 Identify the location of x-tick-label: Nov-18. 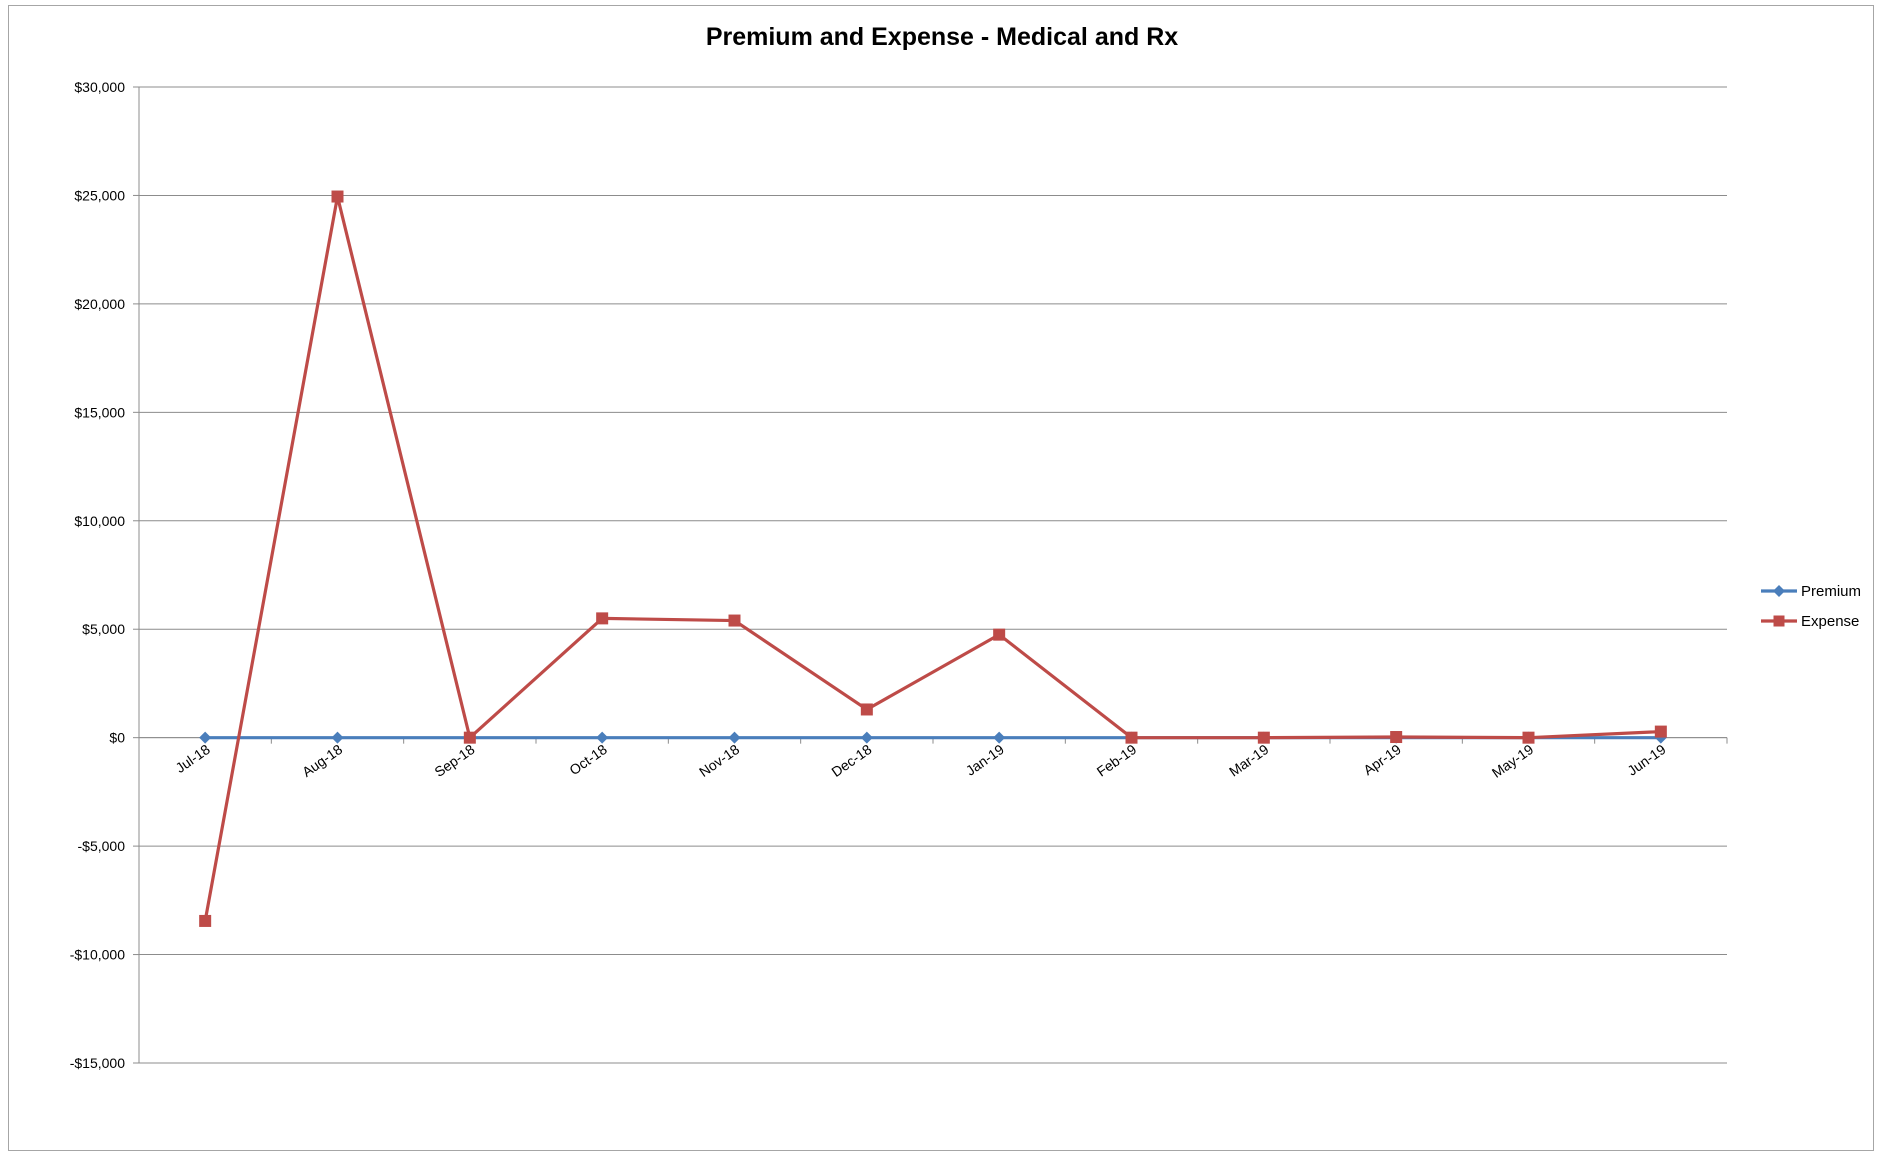
(719, 760).